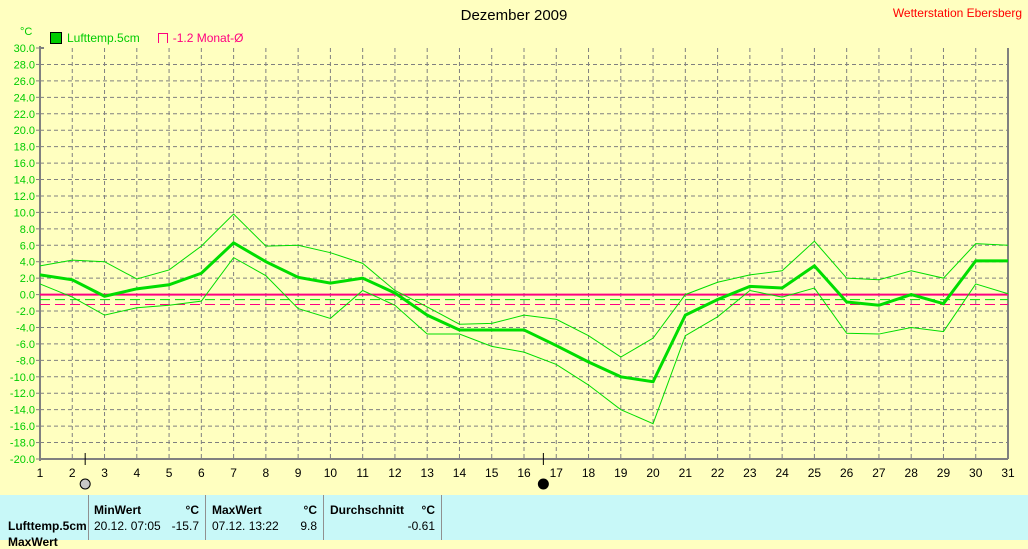 Image resolution: width=1028 pixels, height=549 pixels. I want to click on y-tick-label: -10.0, so click(22, 378).